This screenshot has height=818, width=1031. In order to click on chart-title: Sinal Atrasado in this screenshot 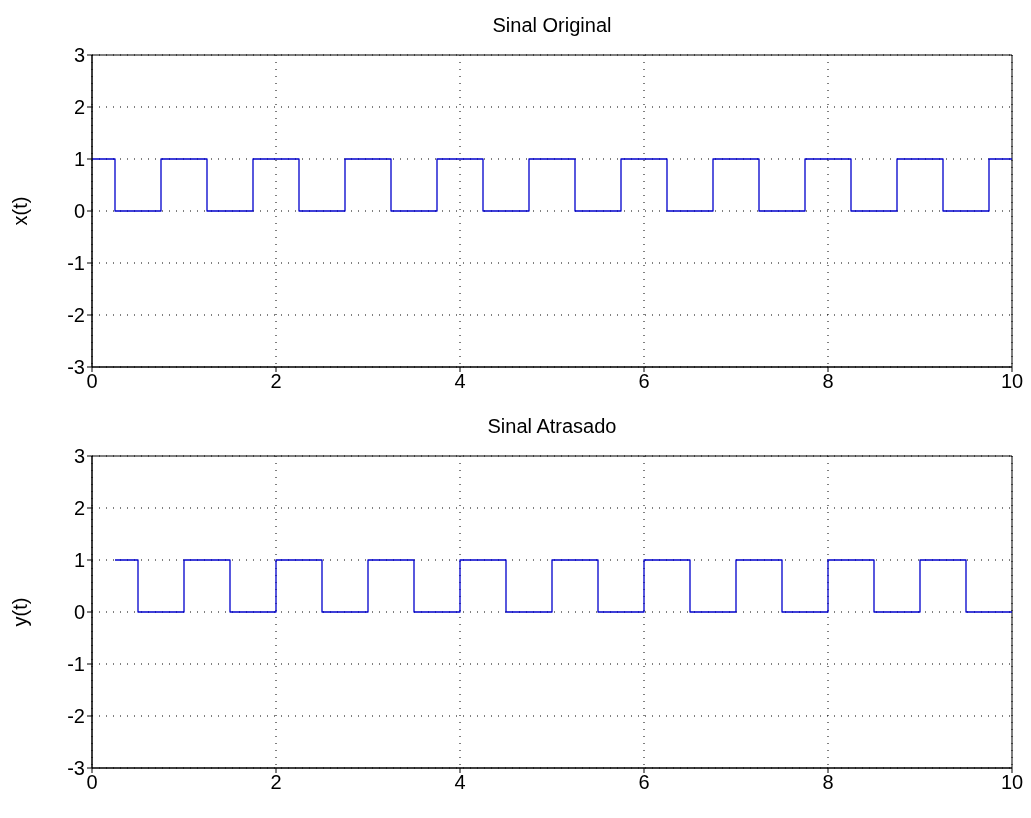, I will do `click(552, 426)`.